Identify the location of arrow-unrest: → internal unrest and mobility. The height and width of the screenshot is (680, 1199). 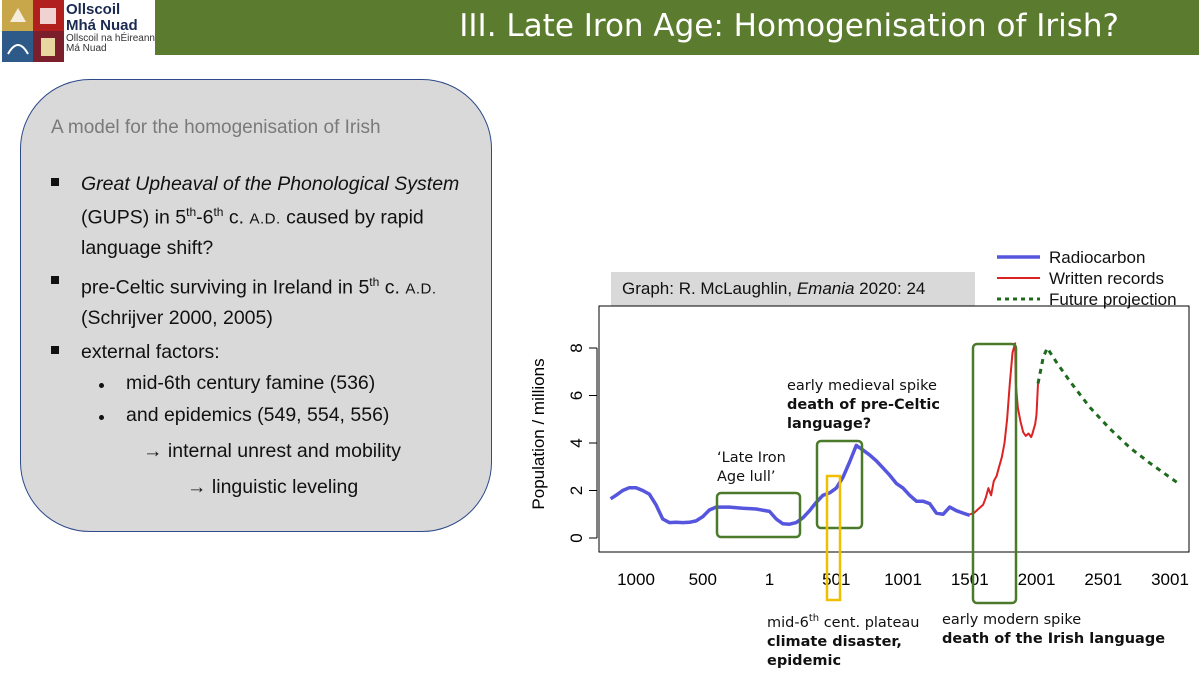
(272, 451).